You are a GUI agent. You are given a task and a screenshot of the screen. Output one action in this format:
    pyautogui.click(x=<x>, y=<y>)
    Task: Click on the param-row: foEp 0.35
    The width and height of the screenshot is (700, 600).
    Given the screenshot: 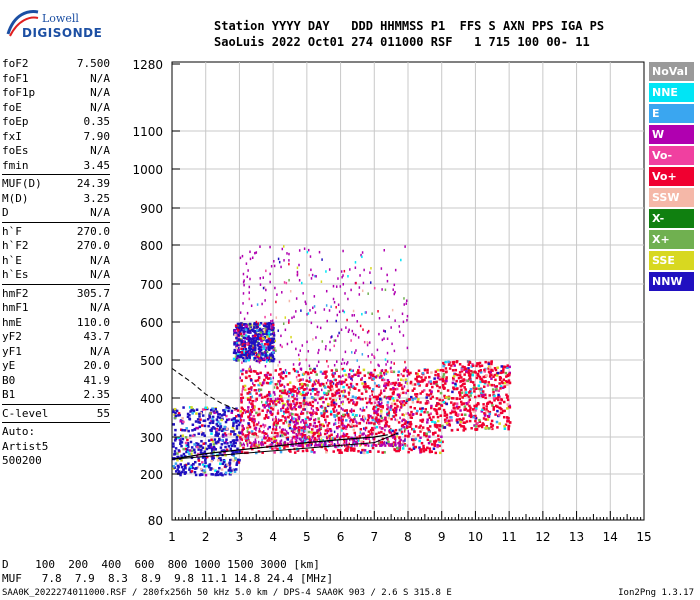 What is the action you would take?
    pyautogui.click(x=56, y=122)
    